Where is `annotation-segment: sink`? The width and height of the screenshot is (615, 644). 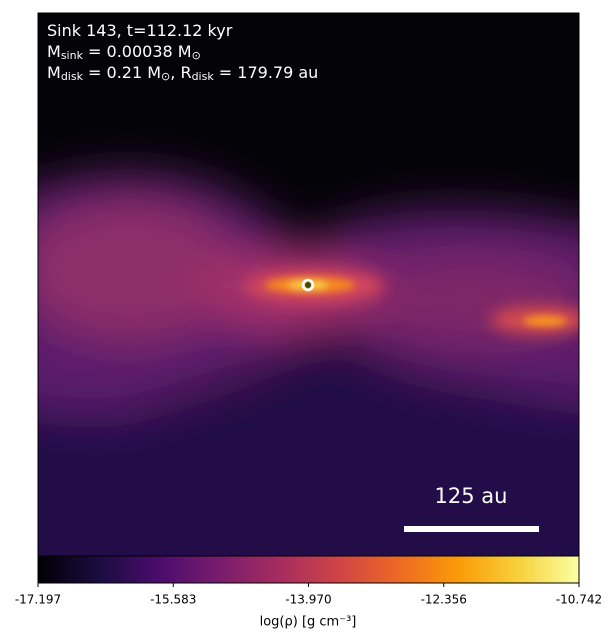 annotation-segment: sink is located at coordinates (72, 55).